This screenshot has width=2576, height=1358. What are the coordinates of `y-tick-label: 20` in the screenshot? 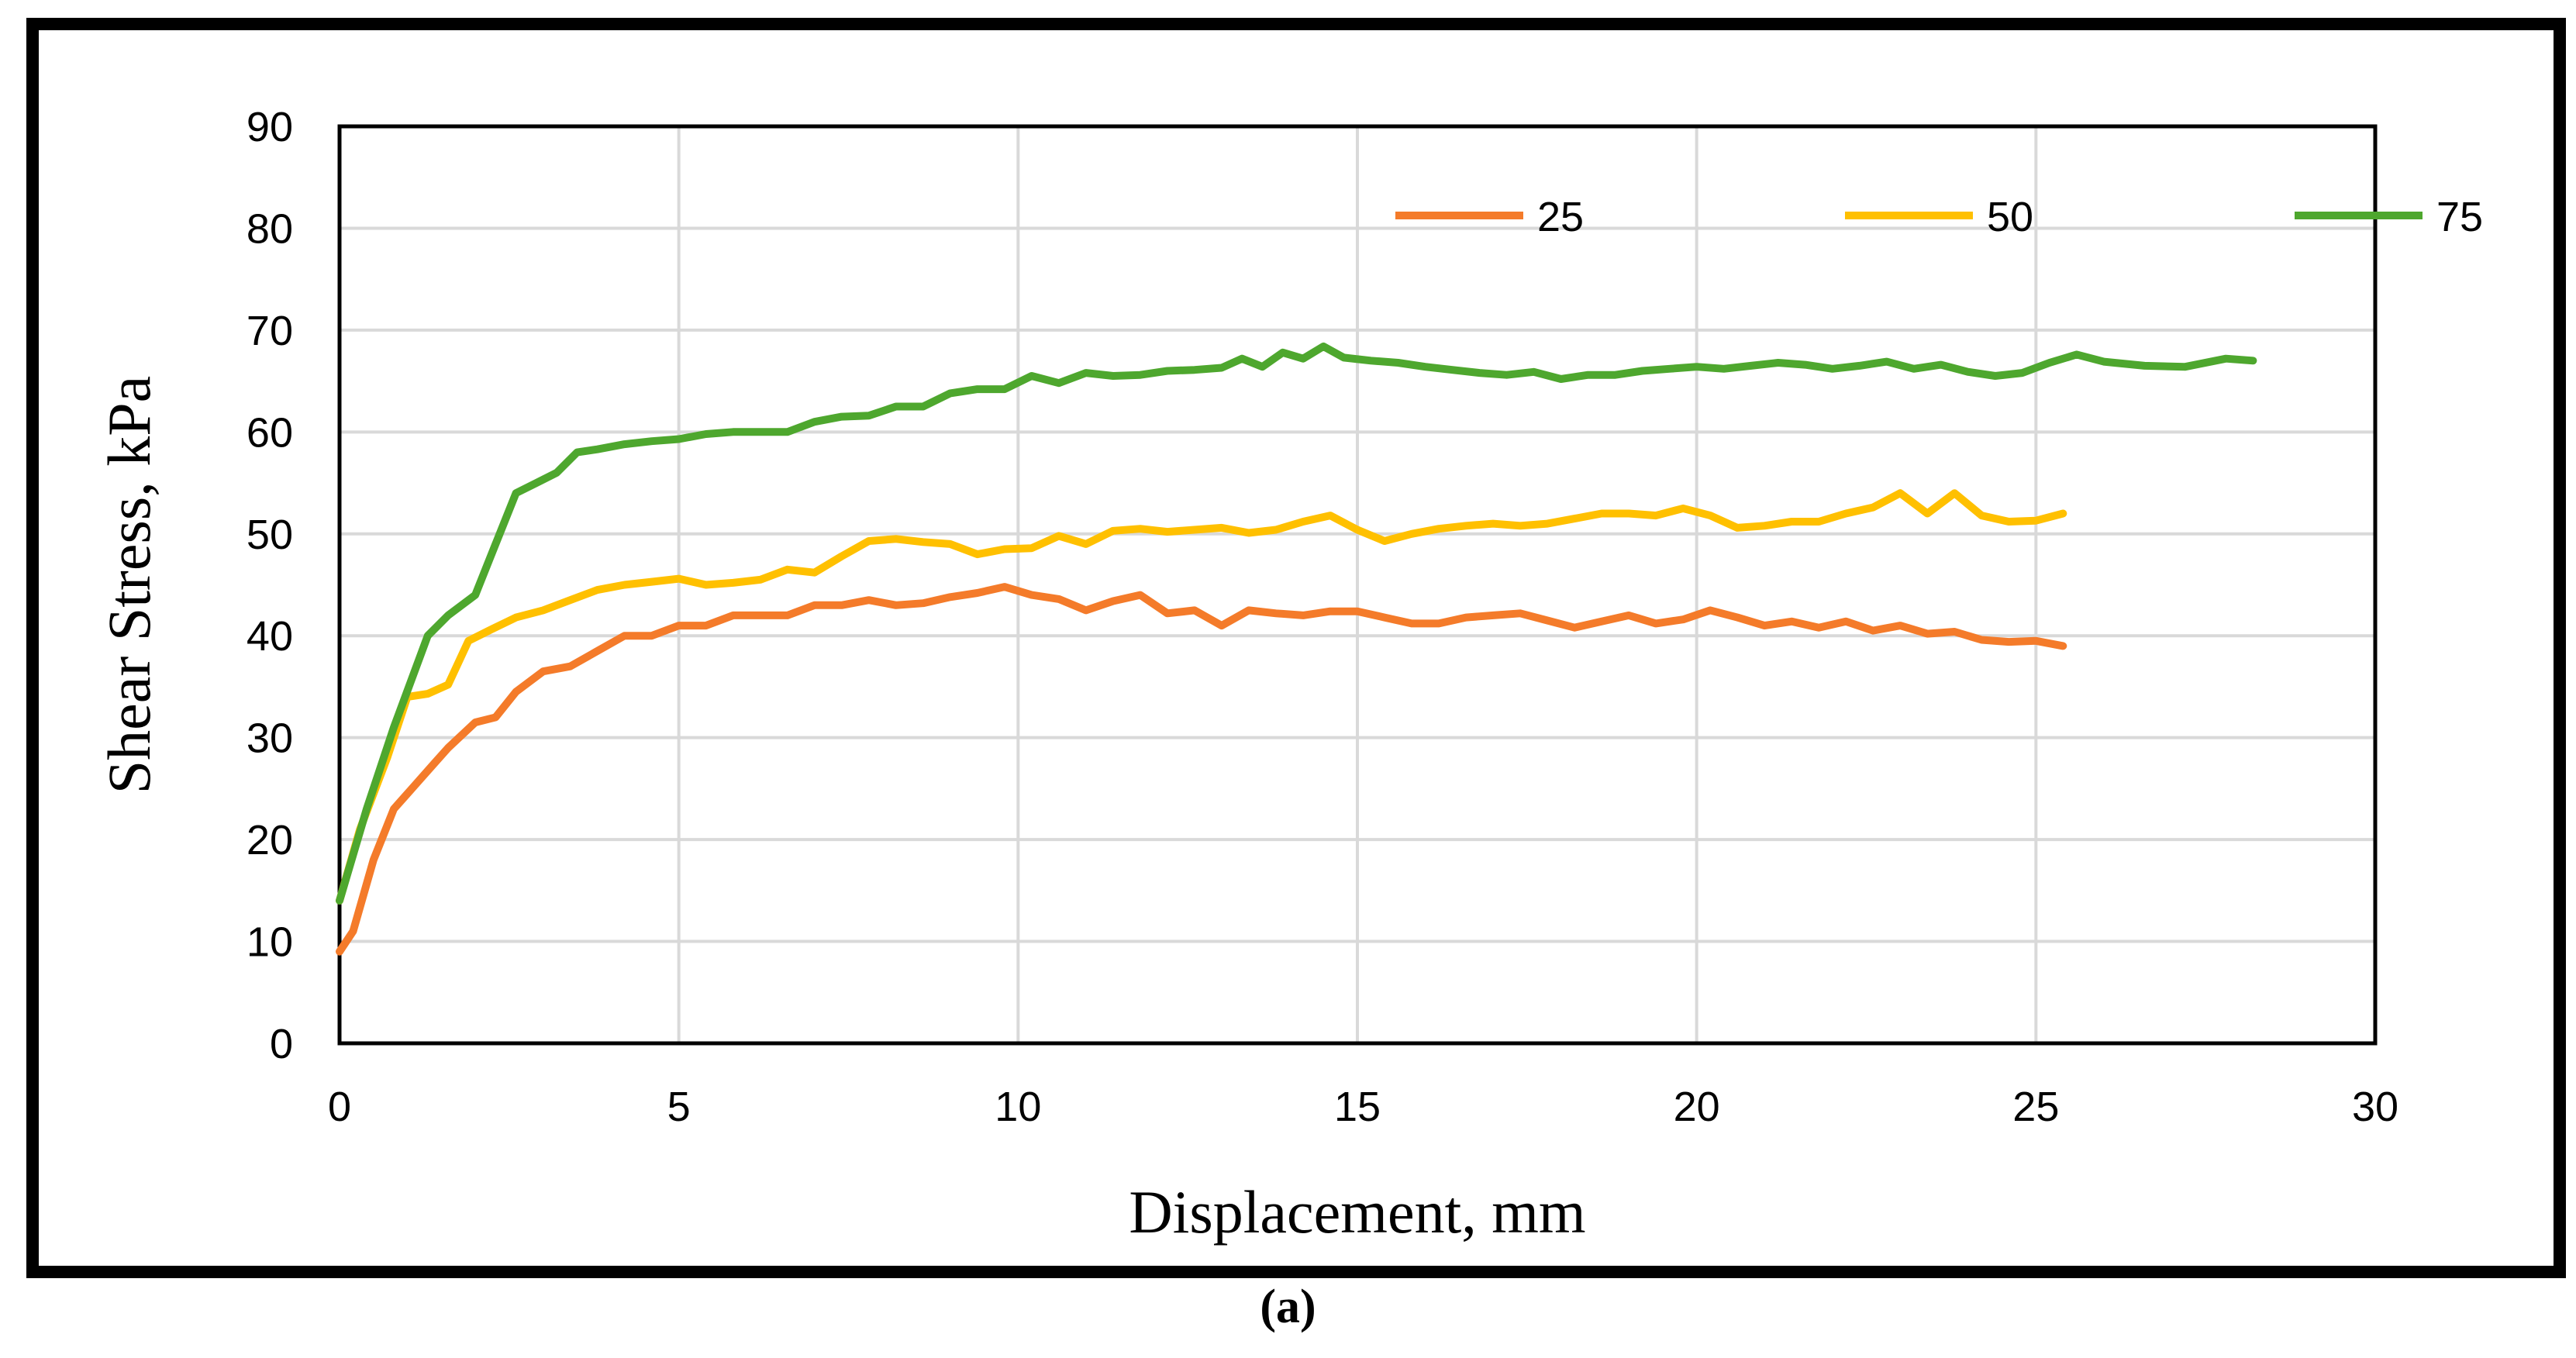 It's located at (270, 840).